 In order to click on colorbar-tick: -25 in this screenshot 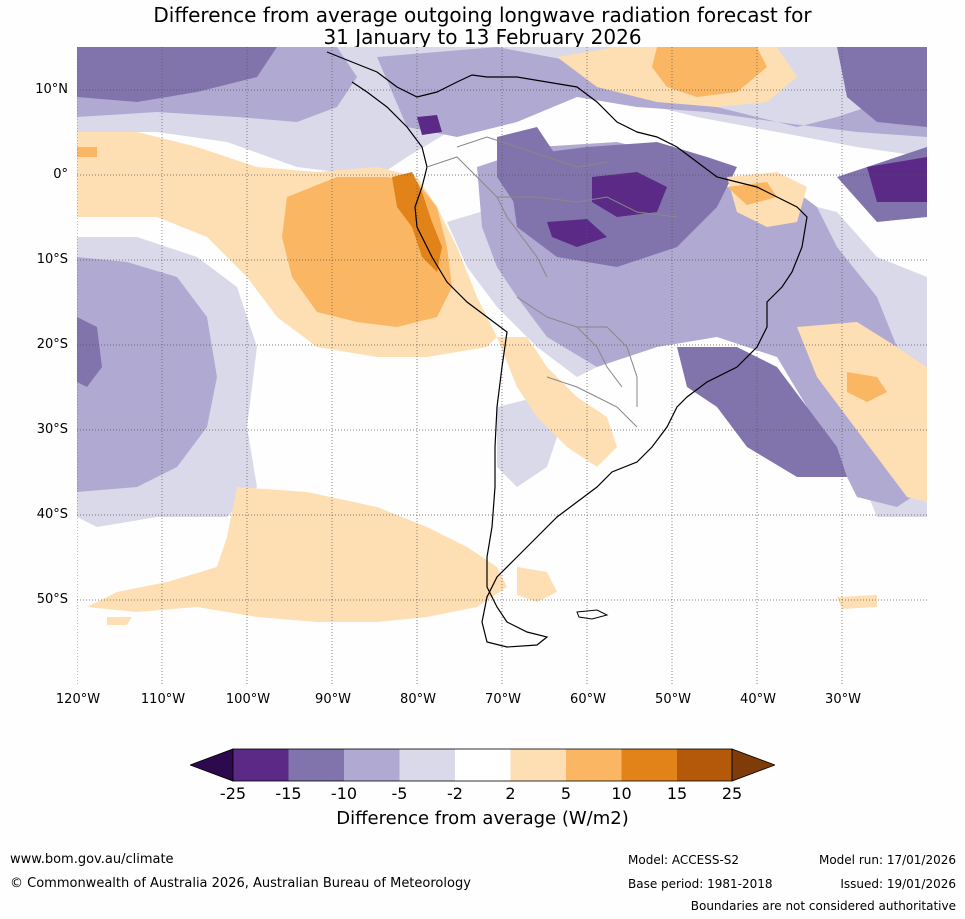, I will do `click(233, 793)`.